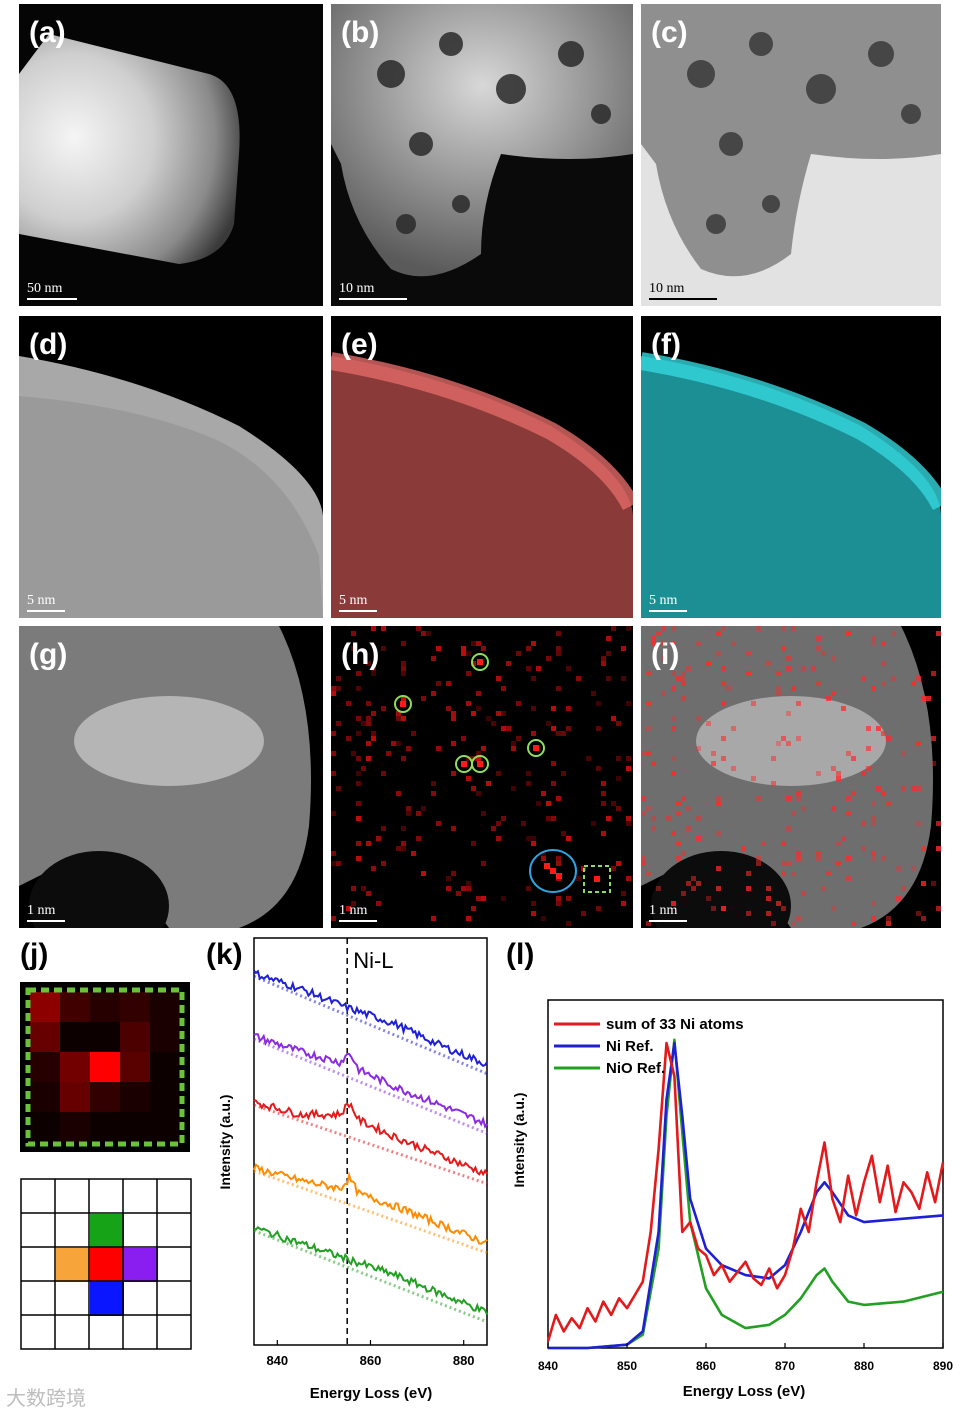 This screenshot has height=1415, width=969. What do you see at coordinates (47, 32) in the screenshot?
I see `panel-a-label: (a)` at bounding box center [47, 32].